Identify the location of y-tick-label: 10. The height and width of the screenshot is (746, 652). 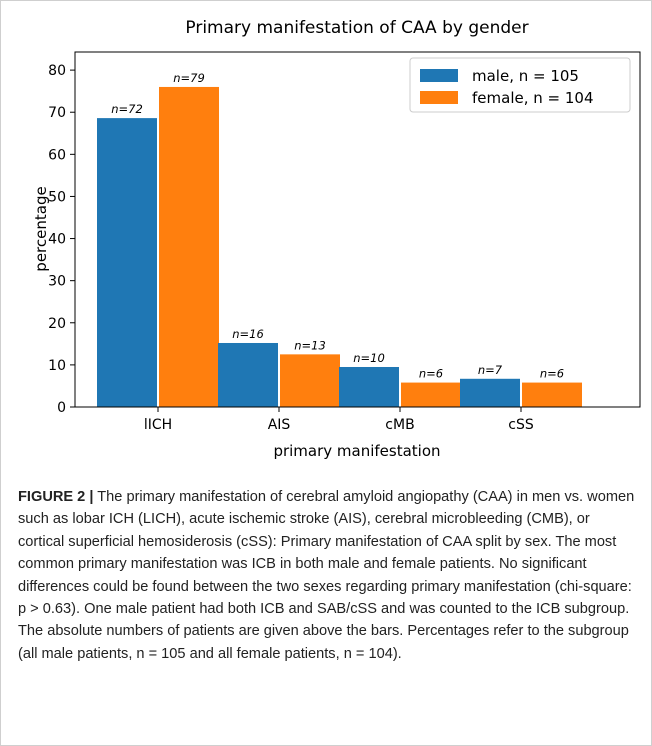
(57, 366).